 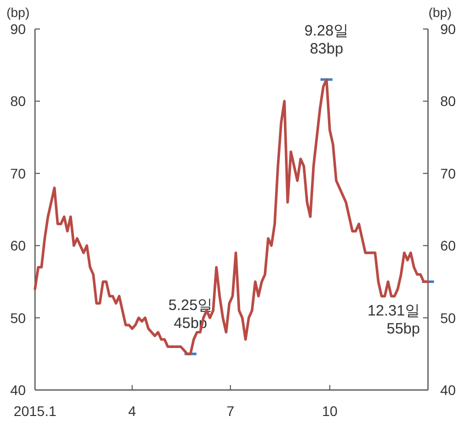 I want to click on y-tick-label: 60, so click(x=18, y=246).